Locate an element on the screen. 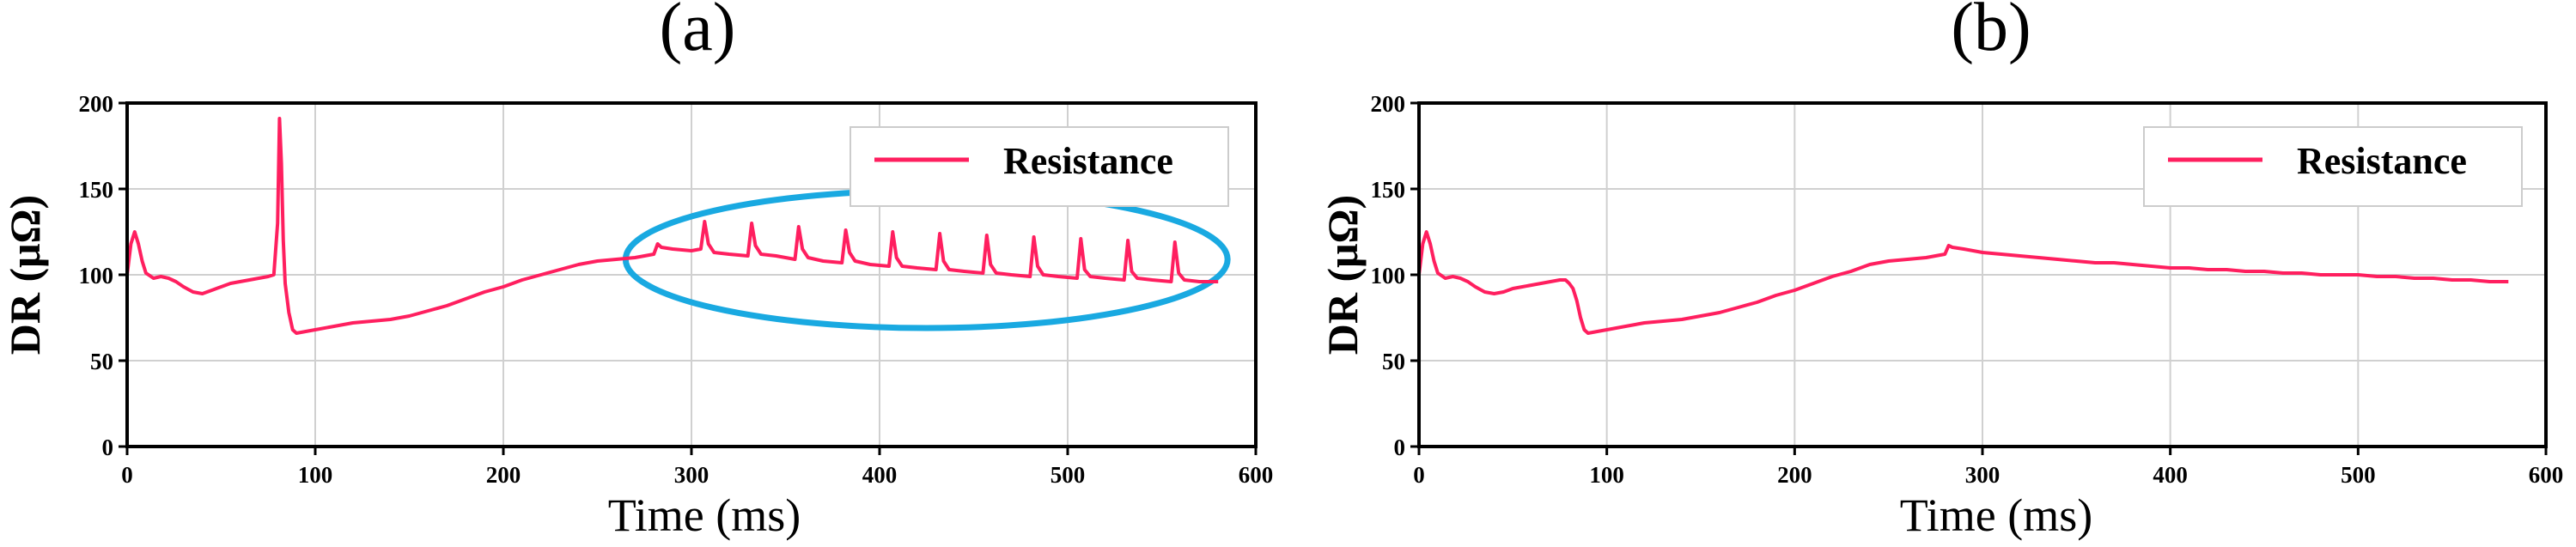 Image resolution: width=2576 pixels, height=547 pixels. highlight-ellipse is located at coordinates (926, 259).